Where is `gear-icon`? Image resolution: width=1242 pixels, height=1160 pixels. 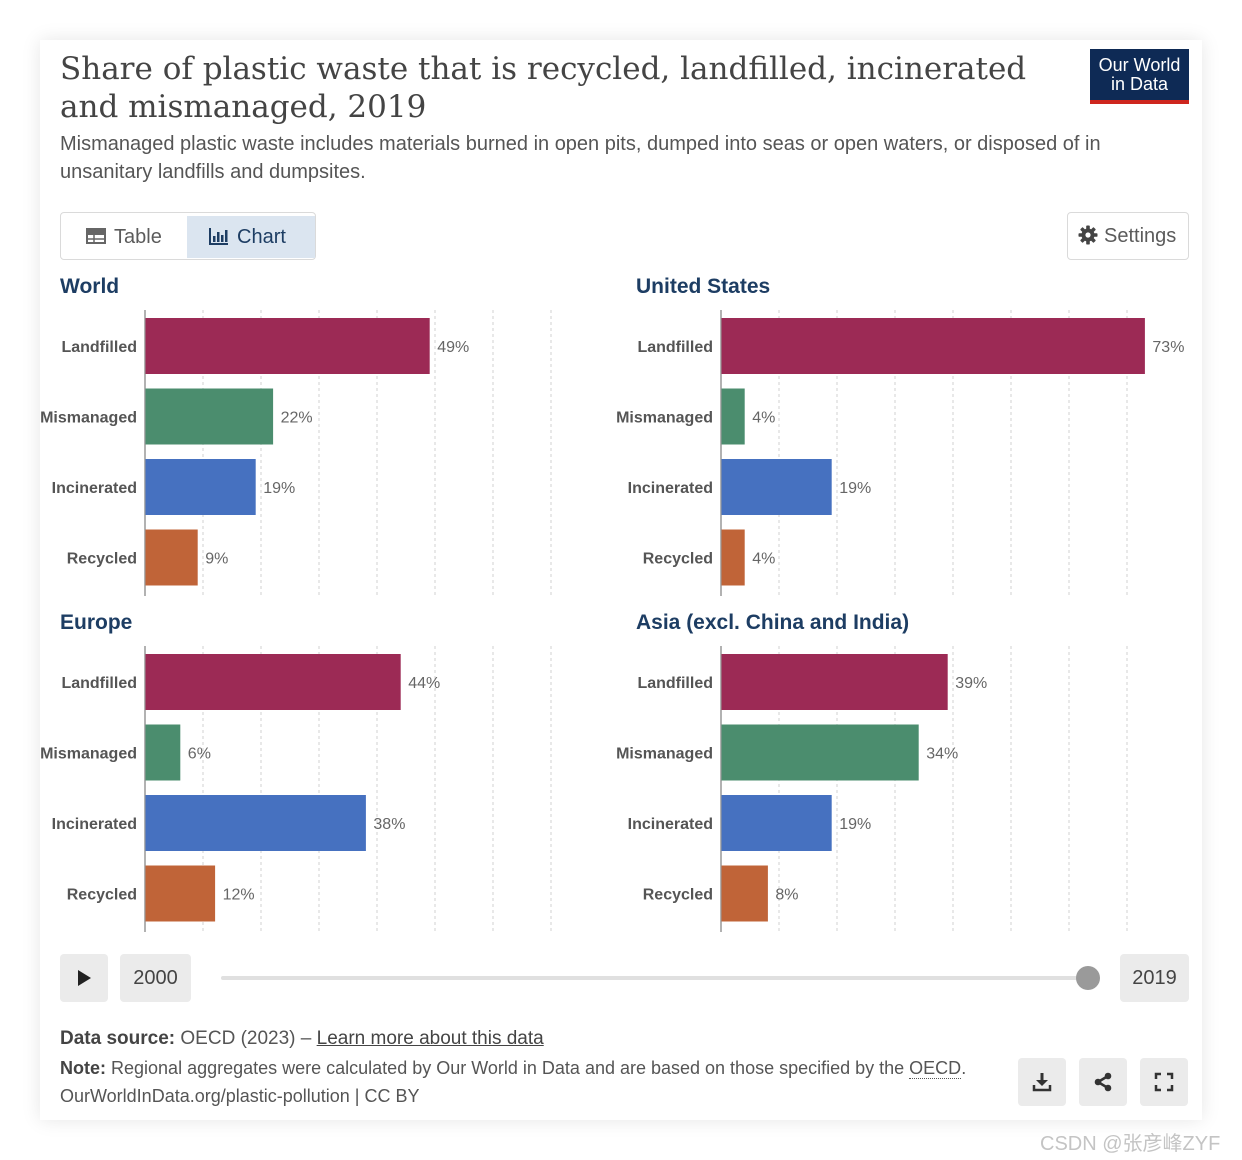 gear-icon is located at coordinates (1088, 235).